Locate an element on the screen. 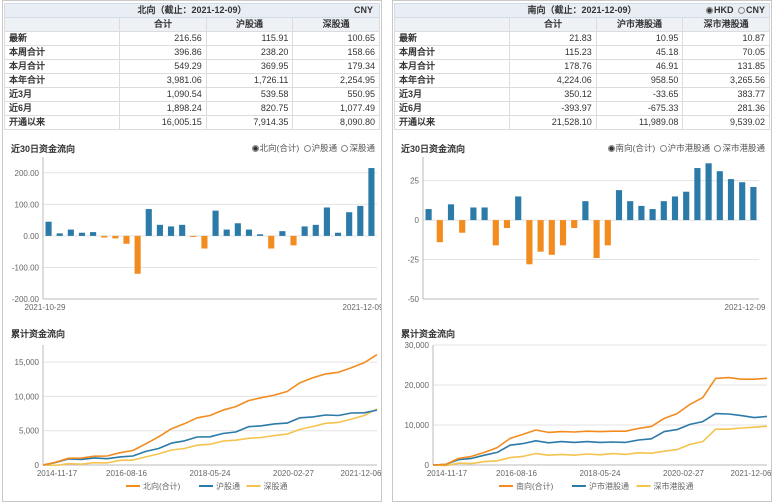 This screenshot has width=774, height=504. cell-value: 179.34 is located at coordinates (336, 66).